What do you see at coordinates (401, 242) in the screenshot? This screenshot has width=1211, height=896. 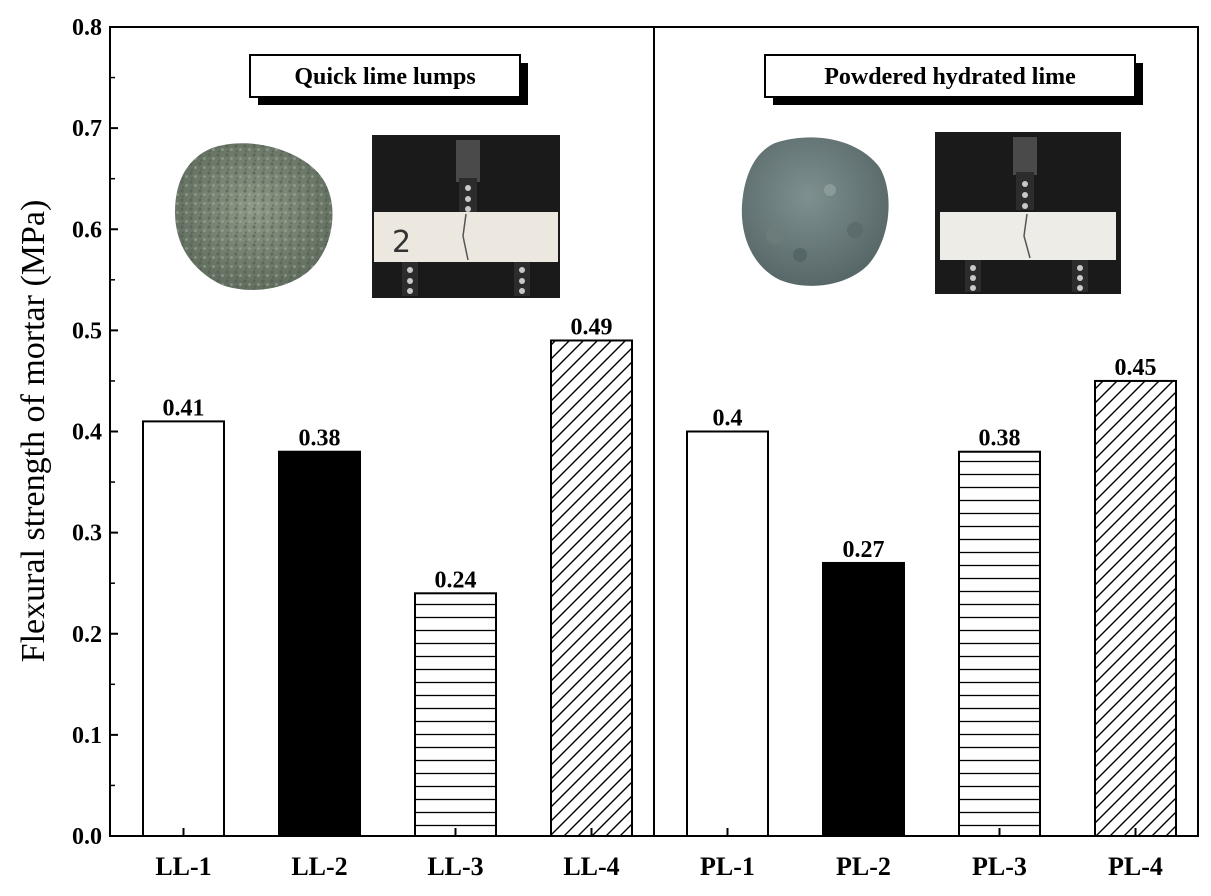 I see `svg-text: 2` at bounding box center [401, 242].